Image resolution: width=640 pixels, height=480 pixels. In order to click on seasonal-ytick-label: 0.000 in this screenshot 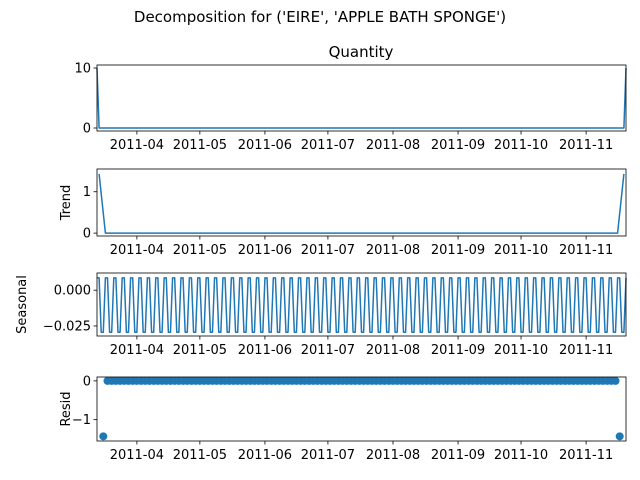, I will do `click(72, 291)`.